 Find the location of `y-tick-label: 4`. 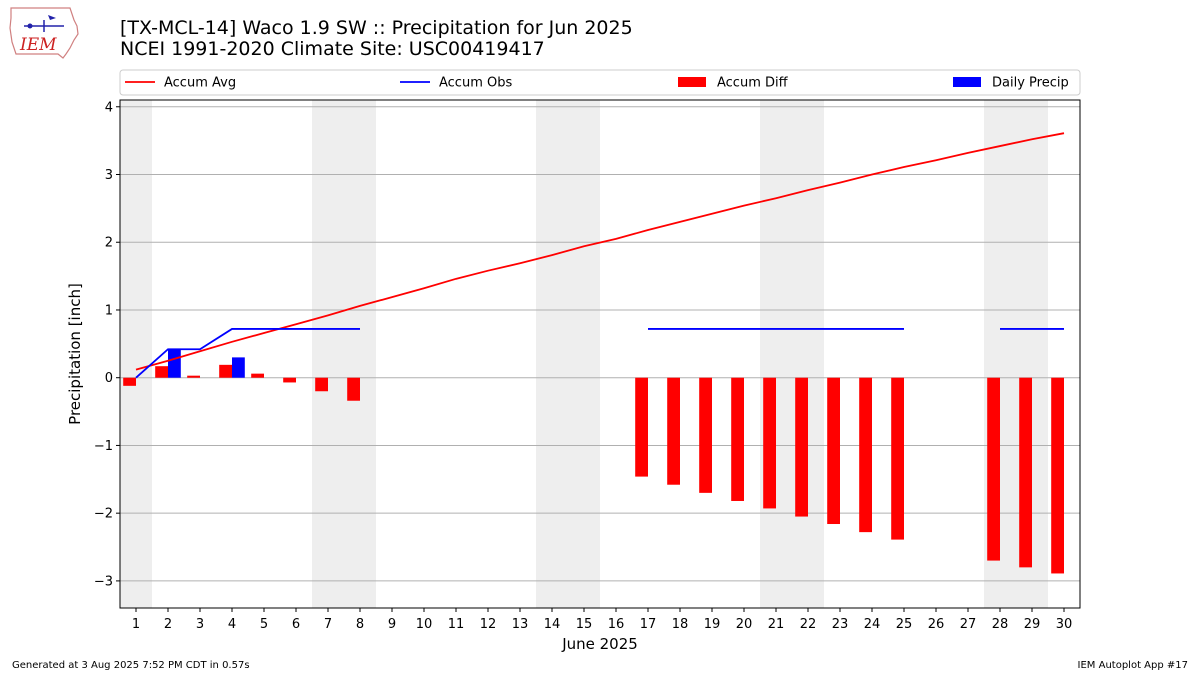

y-tick-label: 4 is located at coordinates (109, 107).